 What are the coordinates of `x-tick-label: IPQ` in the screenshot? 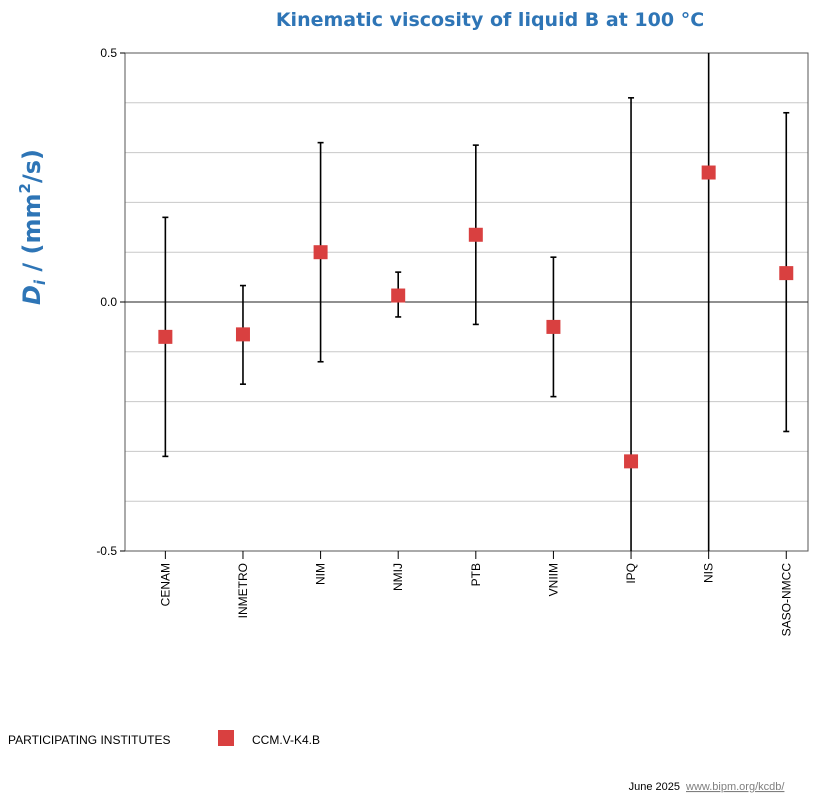 It's located at (631, 573).